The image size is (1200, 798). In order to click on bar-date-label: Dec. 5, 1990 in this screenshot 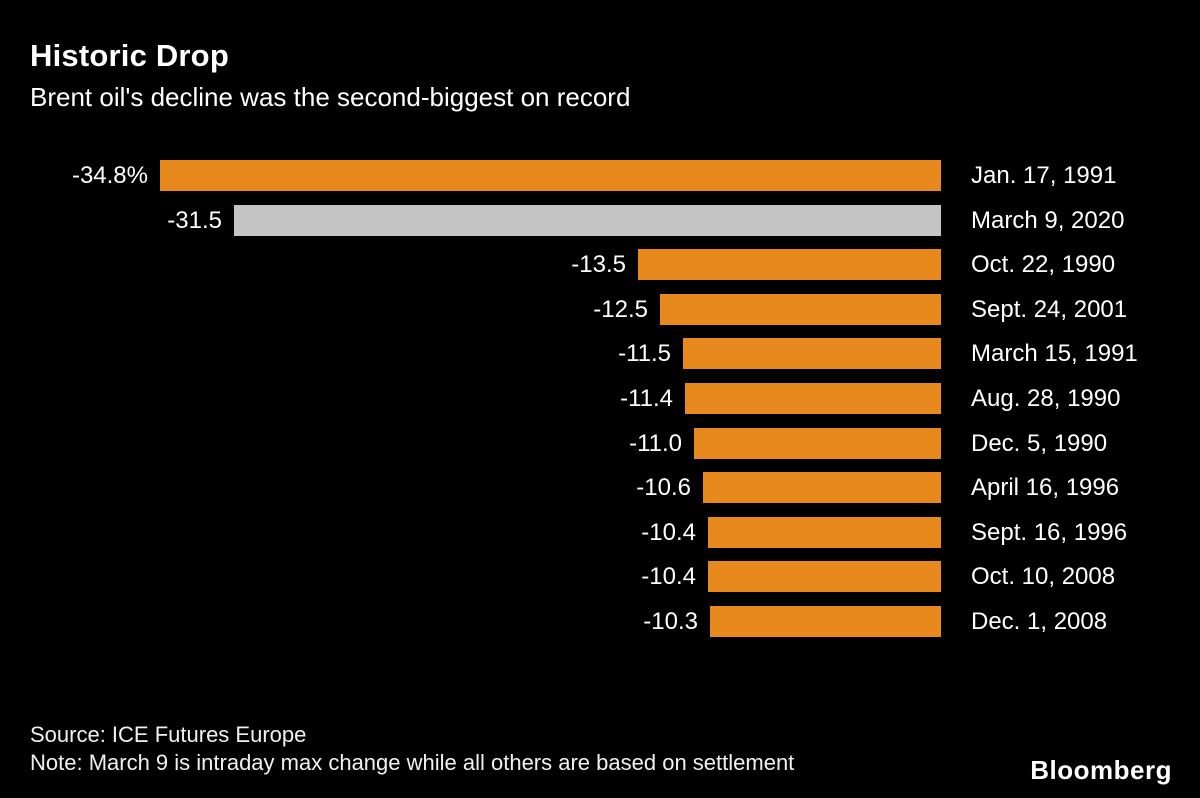, I will do `click(1039, 443)`.